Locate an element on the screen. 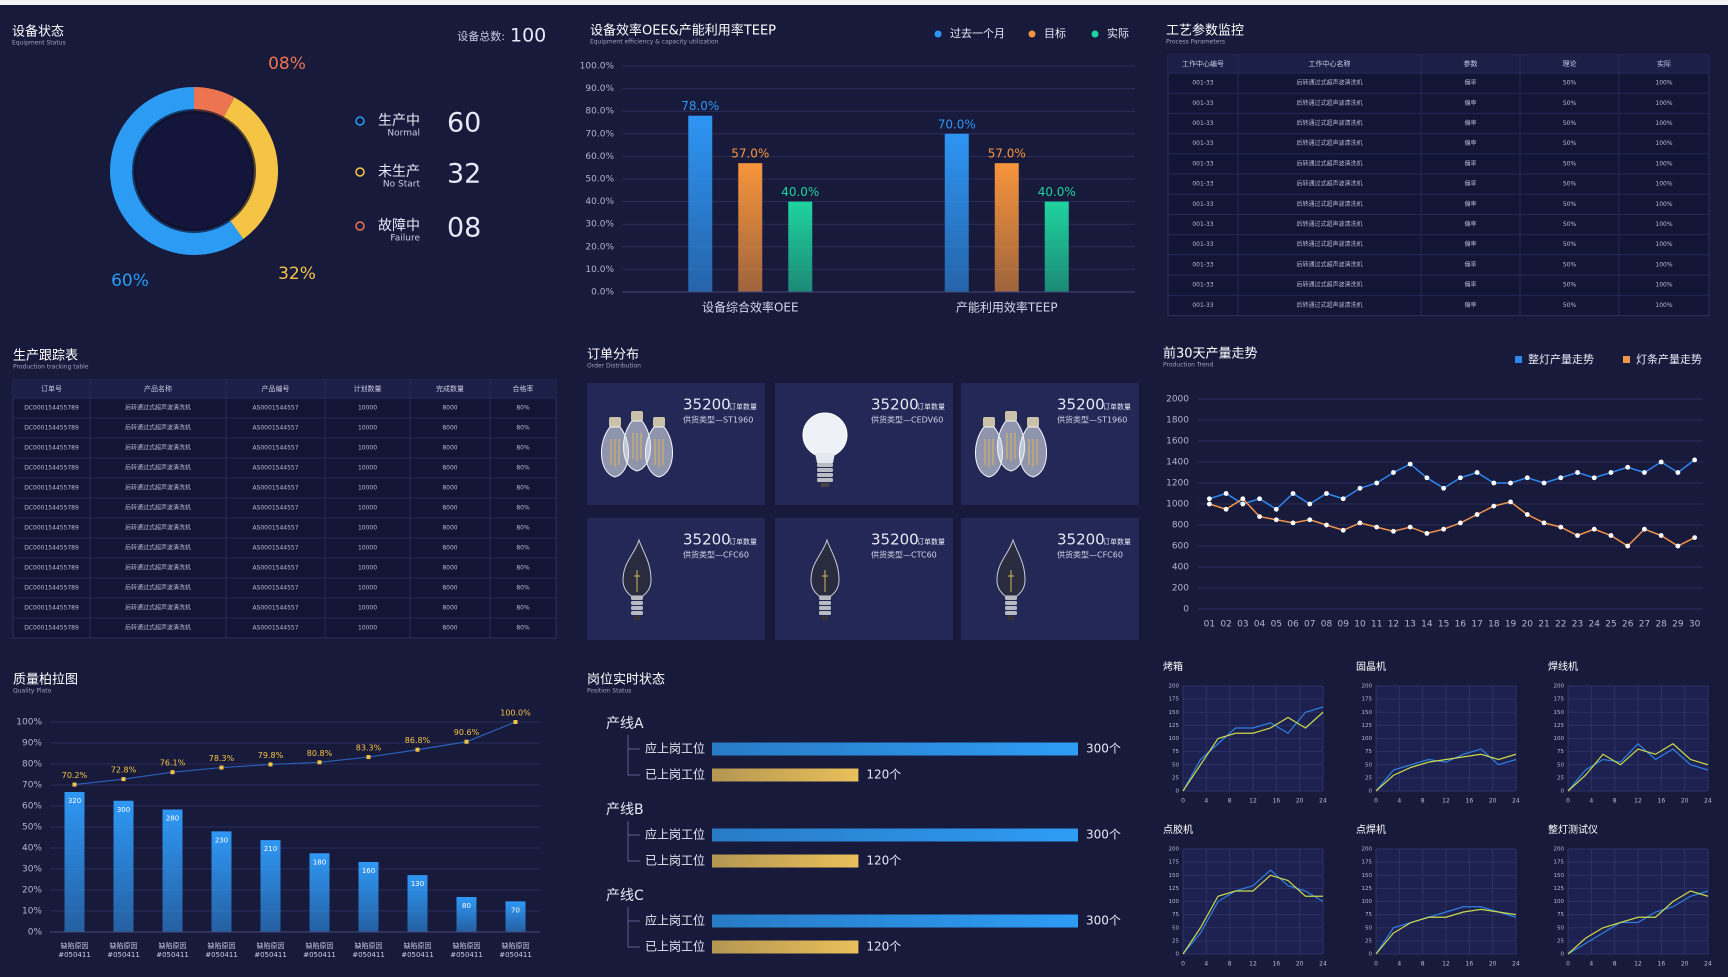 This screenshot has height=977, width=1728. x-tick-label: 24 is located at coordinates (1708, 801).